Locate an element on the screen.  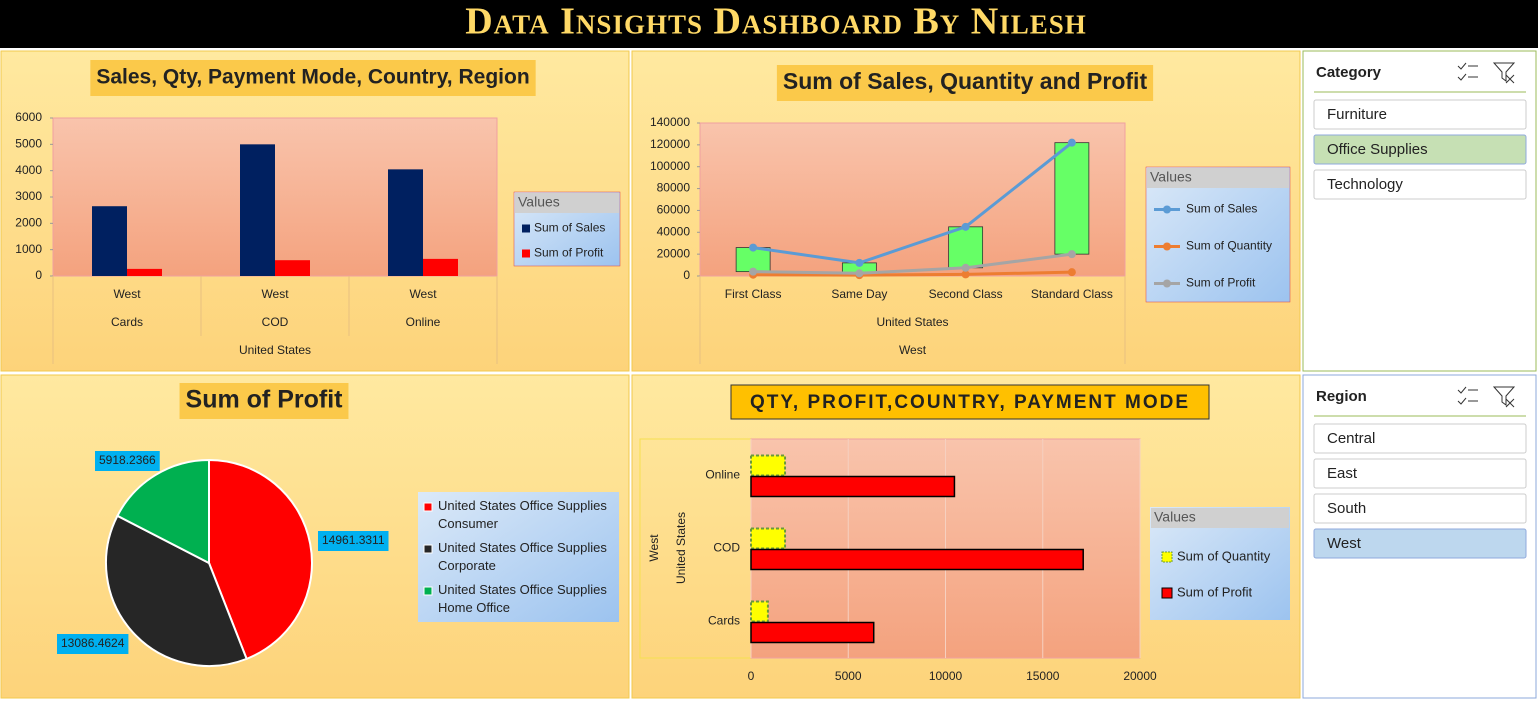
x-tick-label: Second Class is located at coordinates (966, 294).